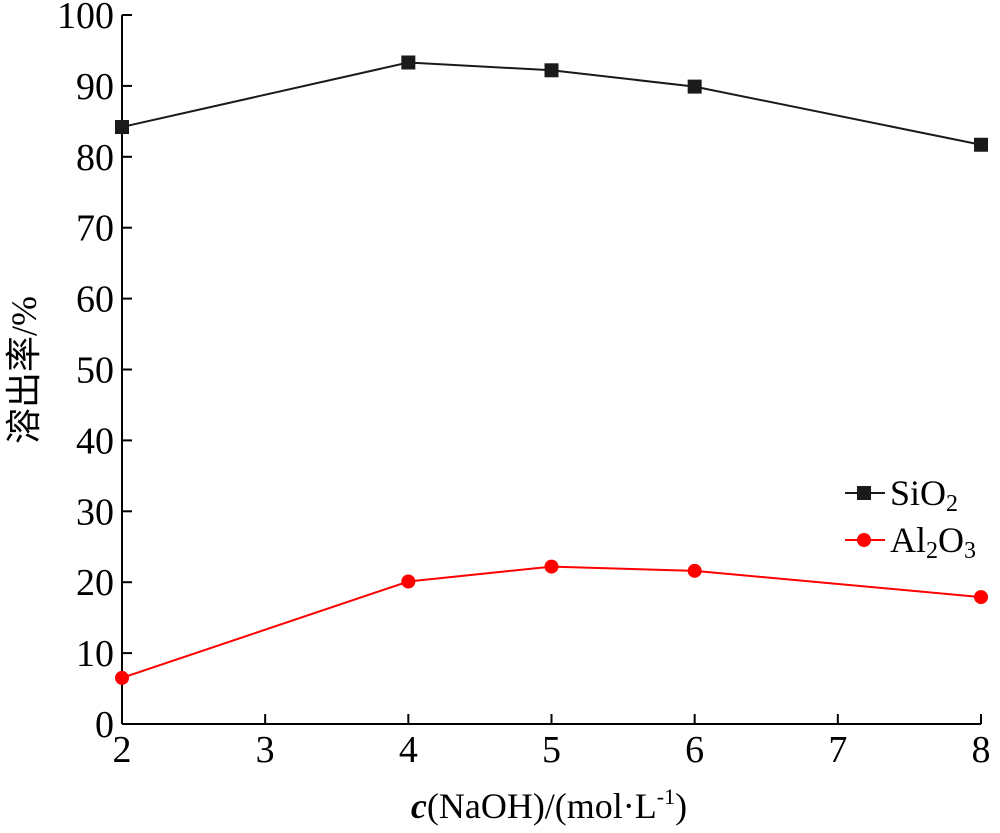 The image size is (1000, 833). I want to click on y-tick-label: 20, so click(95, 583).